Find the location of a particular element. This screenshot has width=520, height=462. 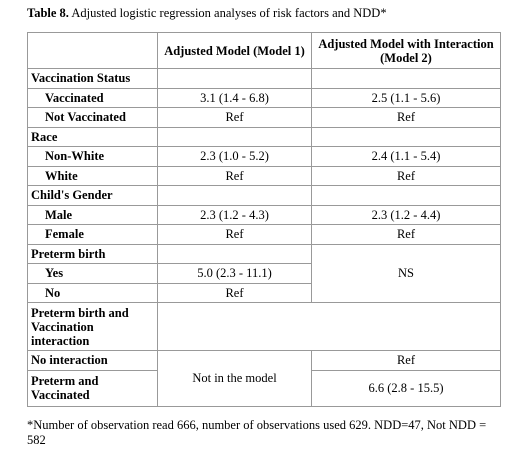

row-label: Not Vaccinated is located at coordinates (92, 117).